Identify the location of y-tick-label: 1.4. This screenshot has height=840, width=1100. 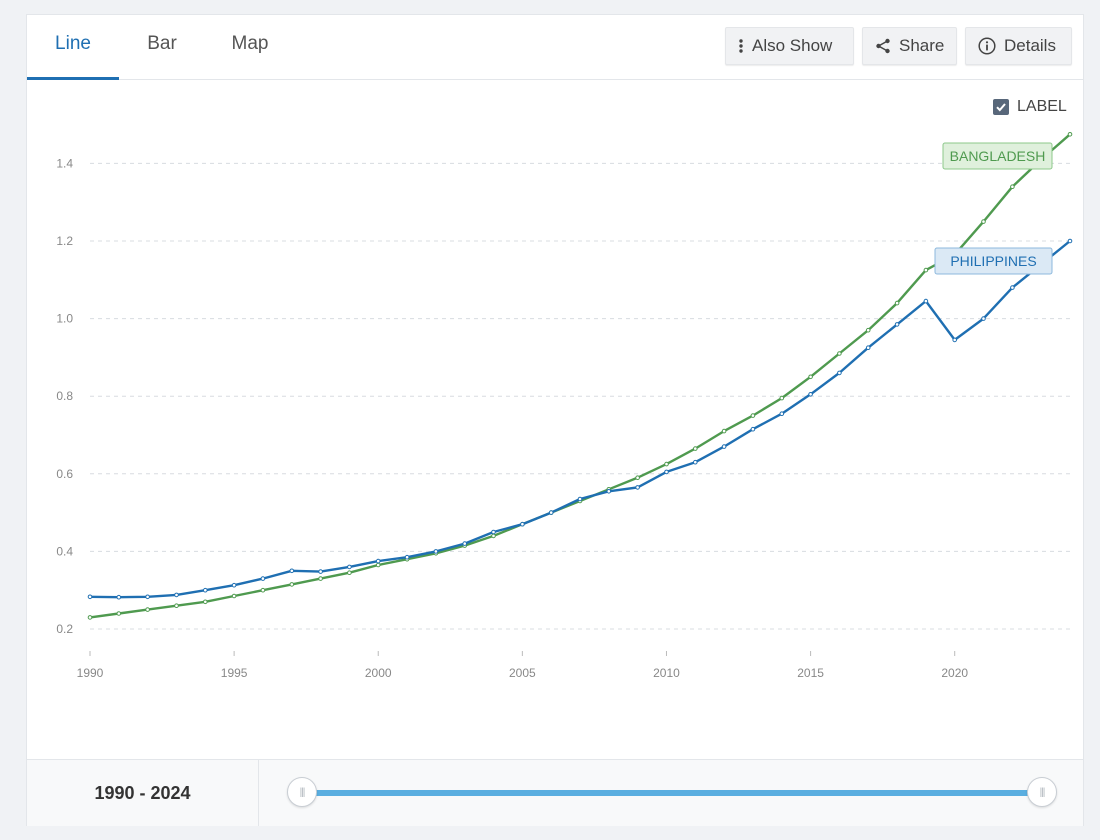
(64, 163).